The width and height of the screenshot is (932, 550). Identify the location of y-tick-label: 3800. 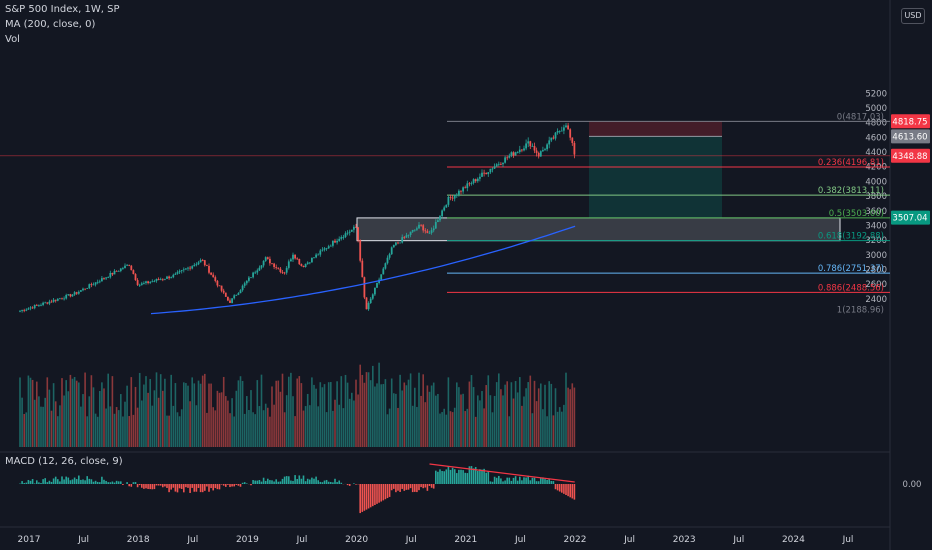
(876, 197).